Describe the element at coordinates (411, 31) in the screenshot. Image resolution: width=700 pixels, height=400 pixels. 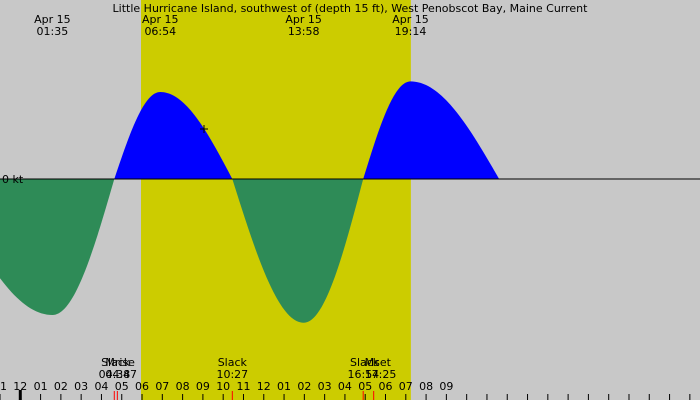
I see `extreme-time-label: 19:14` at that location.